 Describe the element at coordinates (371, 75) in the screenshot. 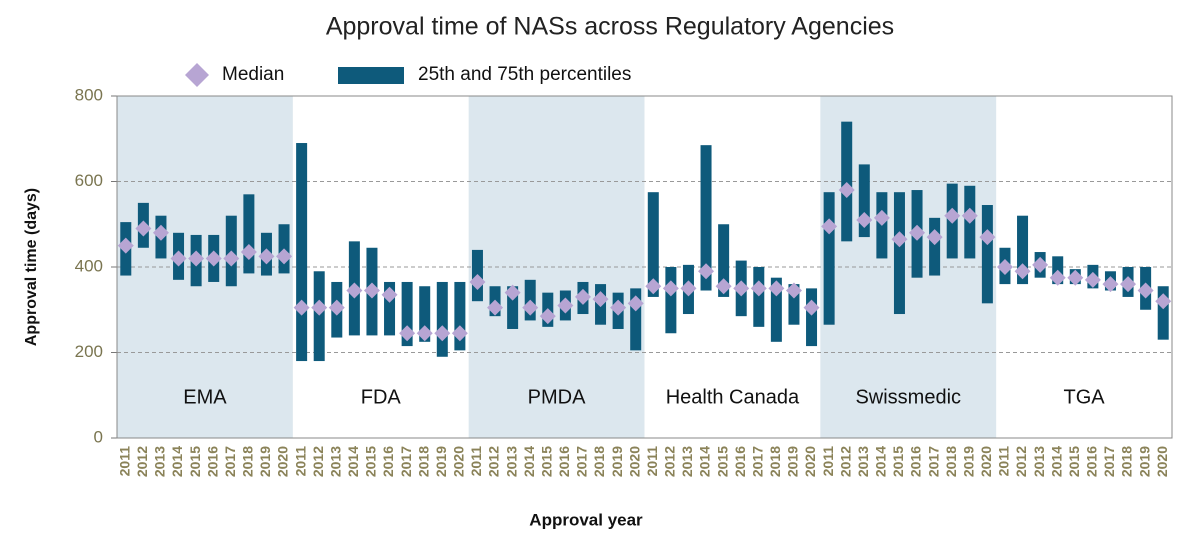

I see `legend-range-marker` at that location.